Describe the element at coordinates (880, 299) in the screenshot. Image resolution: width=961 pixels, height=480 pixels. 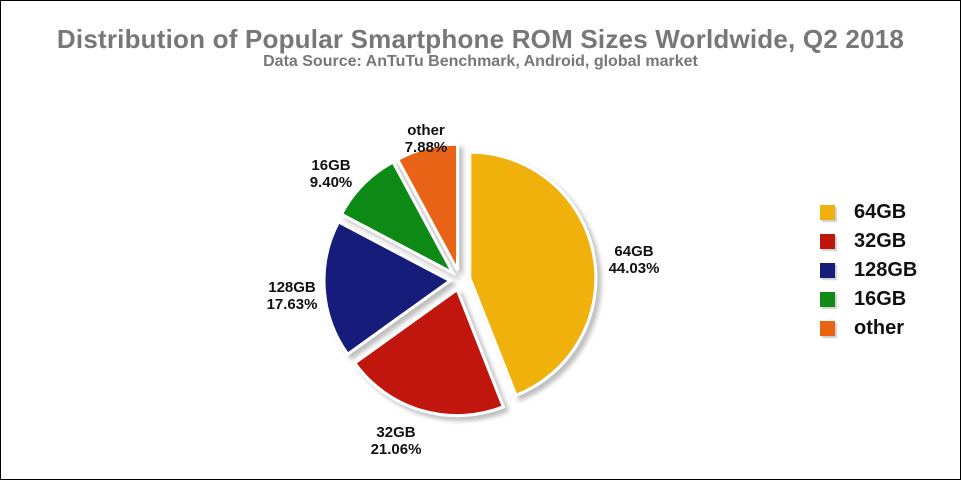
I see `legend-label-16gb: 16GB` at that location.